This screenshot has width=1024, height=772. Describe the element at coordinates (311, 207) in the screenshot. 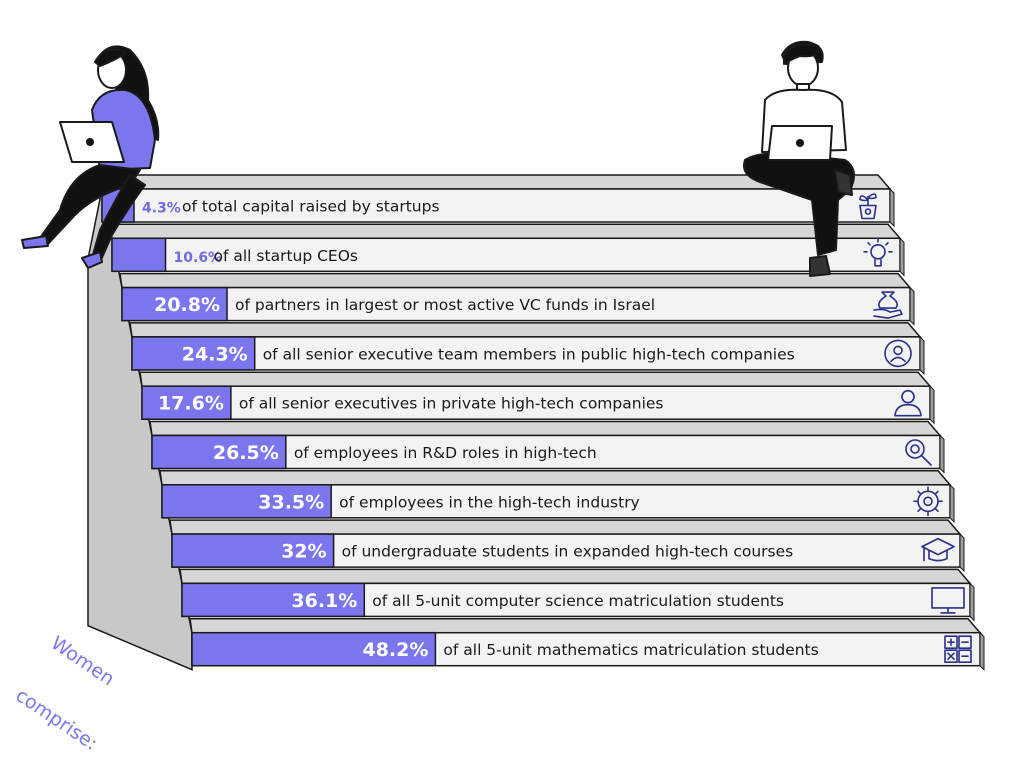

I see `category-label: of total capital raised by startups` at that location.